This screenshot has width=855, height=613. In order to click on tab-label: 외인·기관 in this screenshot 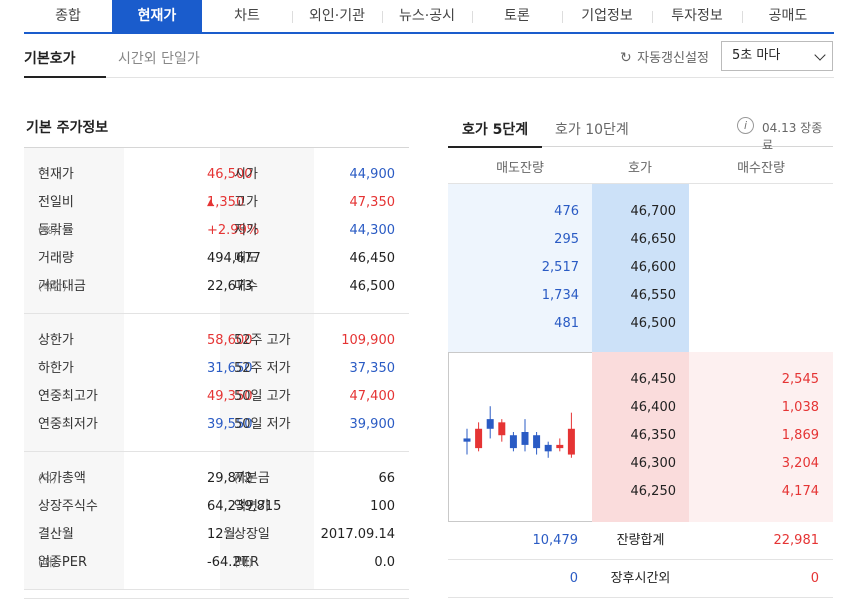, I will do `click(337, 16)`.